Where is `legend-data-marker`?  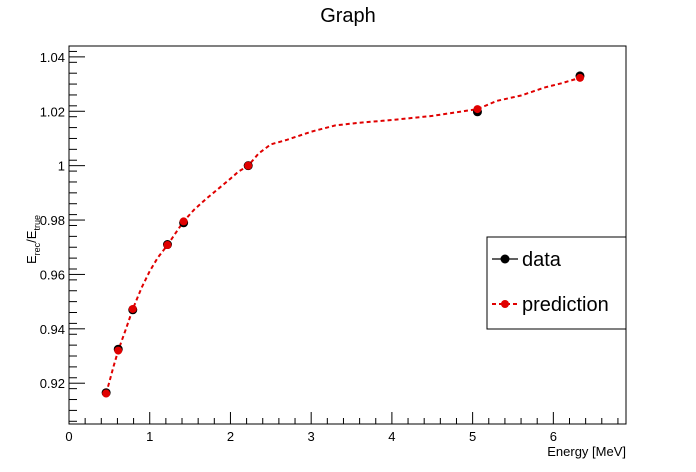
legend-data-marker is located at coordinates (505, 259).